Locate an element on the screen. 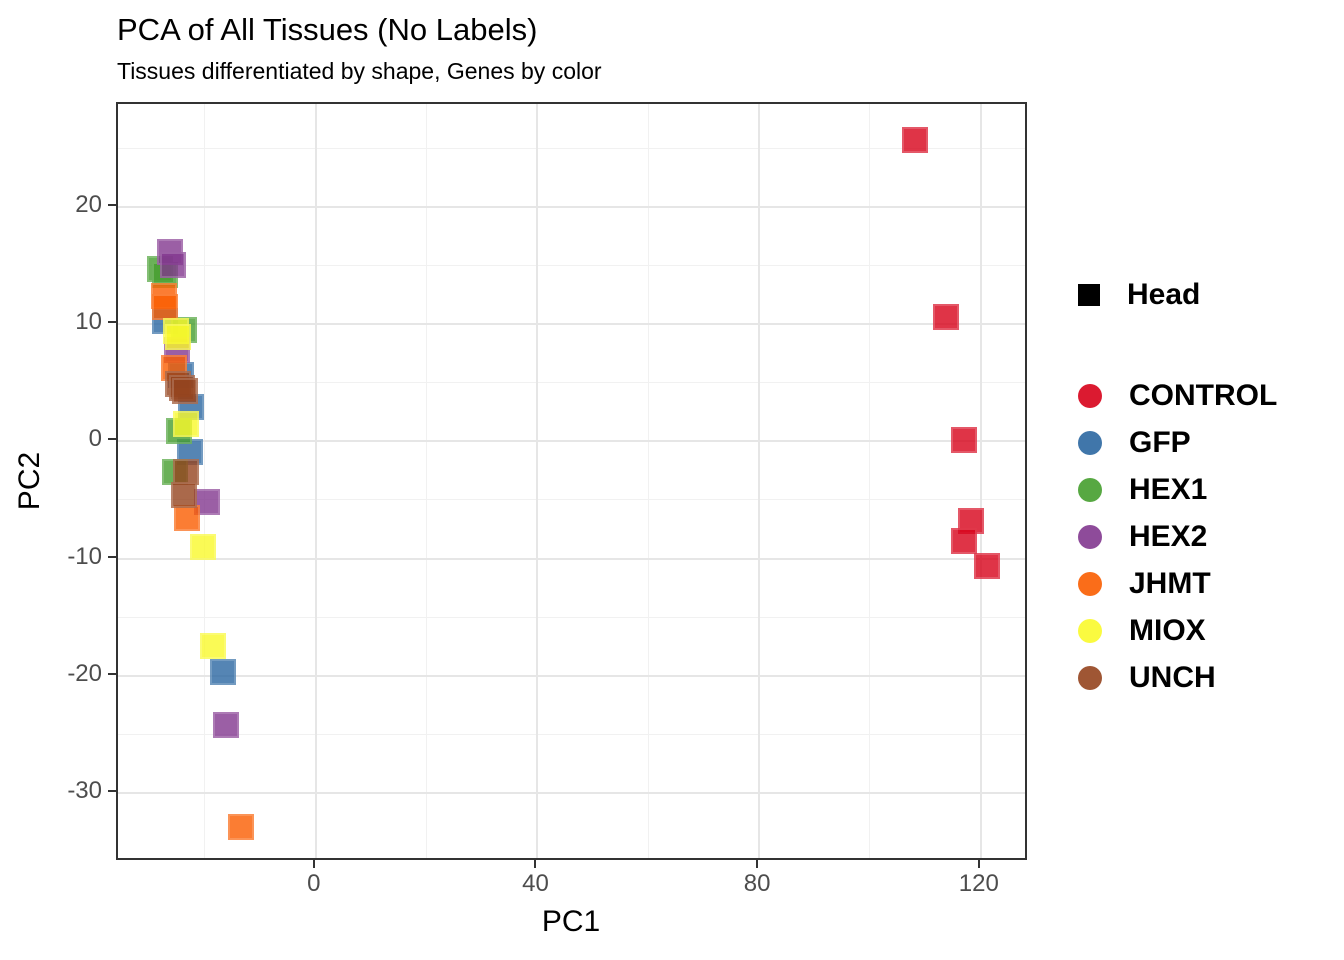 The width and height of the screenshot is (1344, 960). color-legend-entry: JHMT is located at coordinates (1177, 583).